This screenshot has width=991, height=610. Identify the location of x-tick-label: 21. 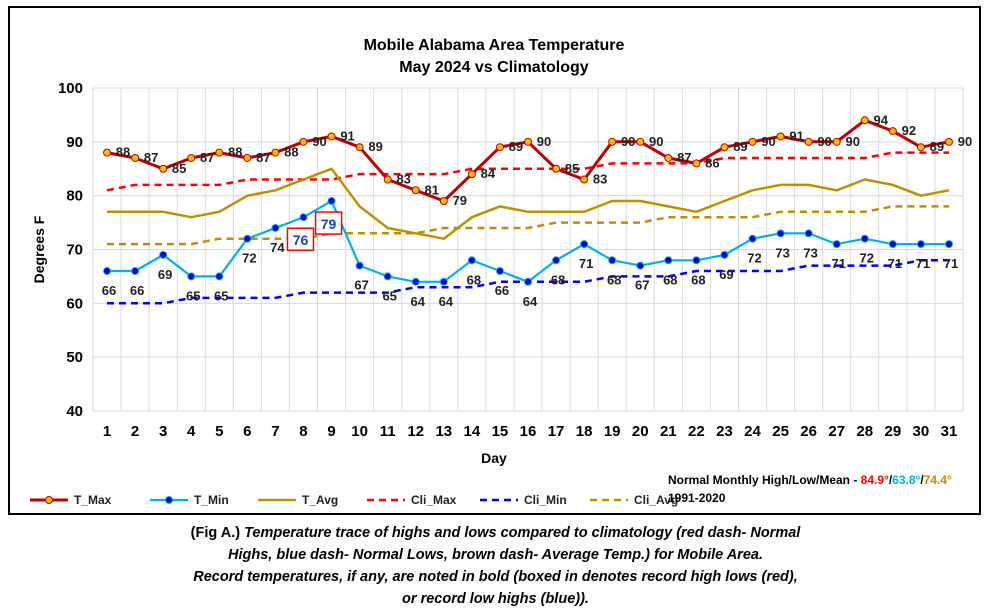
(668, 431).